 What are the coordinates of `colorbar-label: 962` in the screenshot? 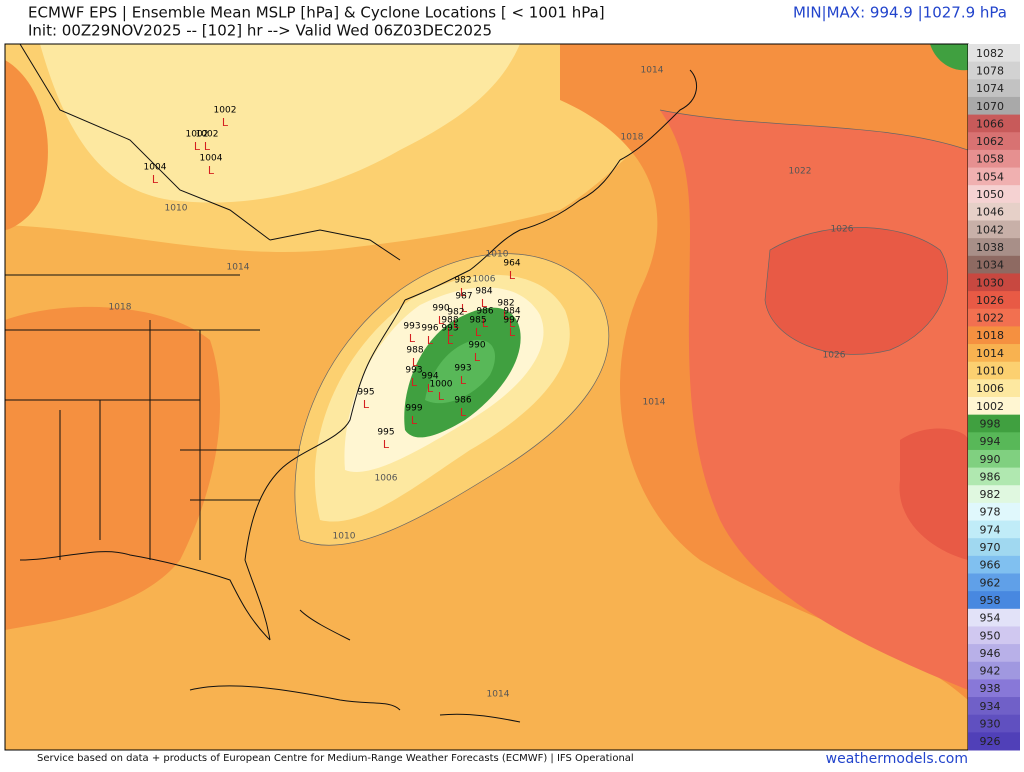 It's located at (990, 582).